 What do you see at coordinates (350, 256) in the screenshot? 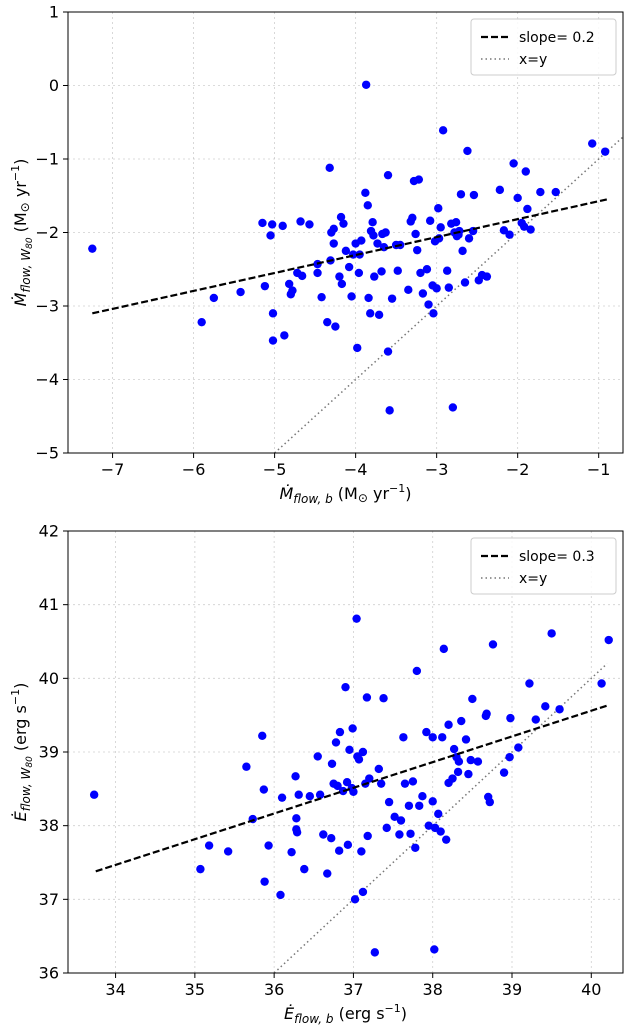
I see `fit-line` at bounding box center [350, 256].